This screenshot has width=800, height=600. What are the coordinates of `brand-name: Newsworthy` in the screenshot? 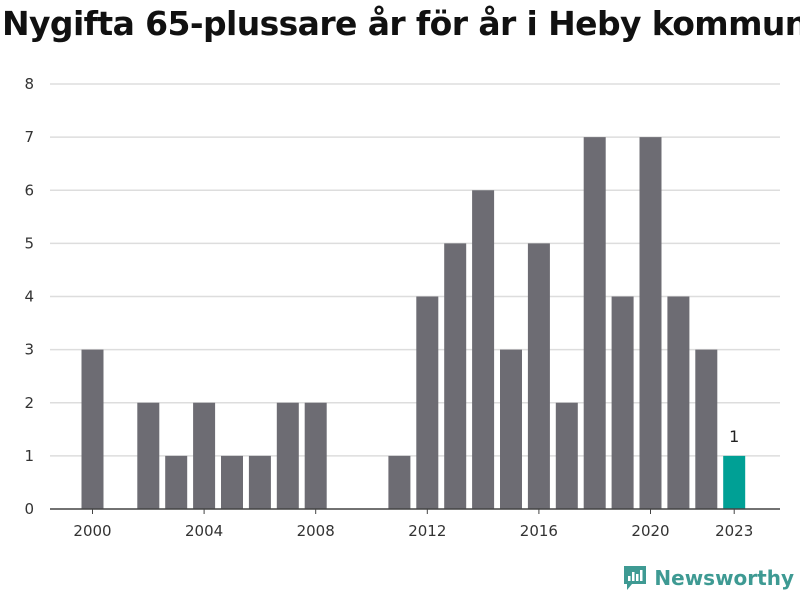 It's located at (724, 578).